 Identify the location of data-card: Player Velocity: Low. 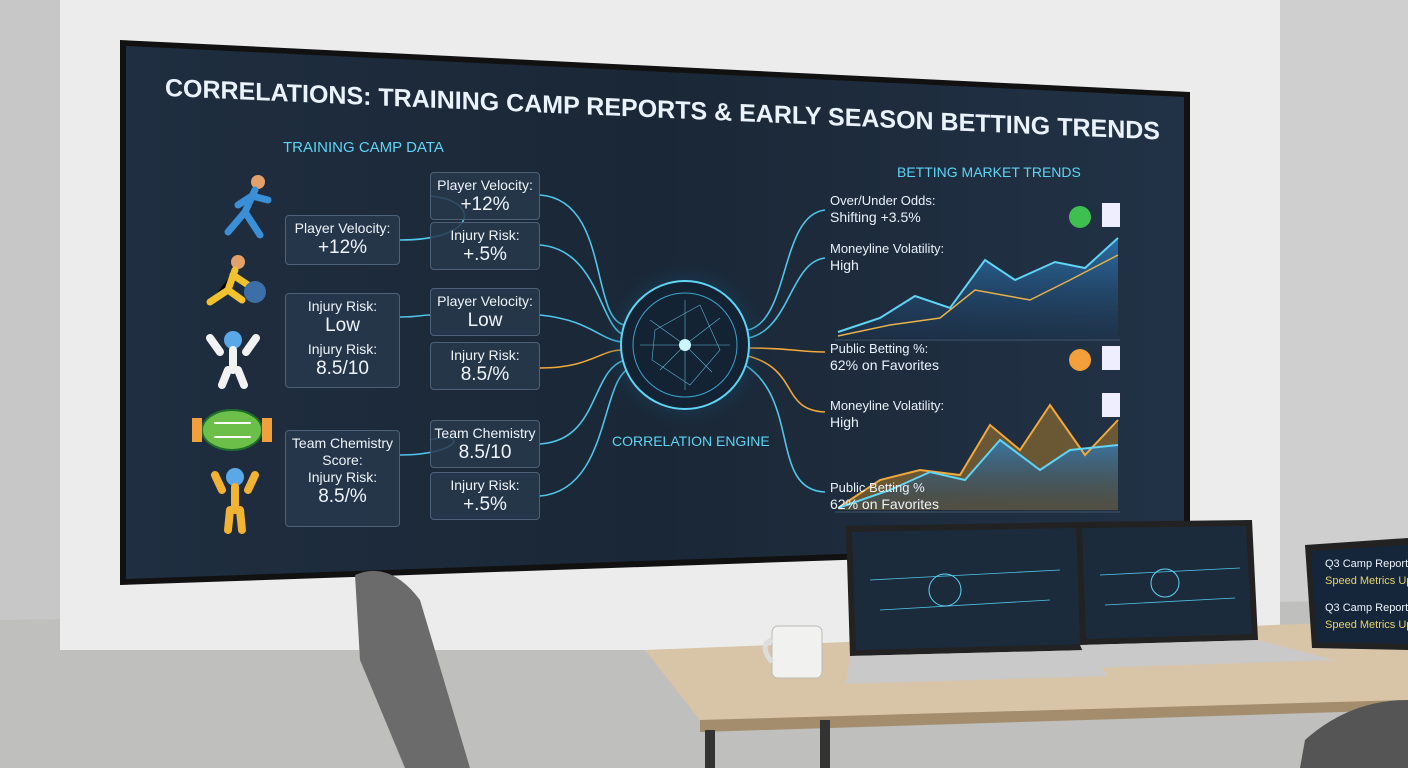
(485, 312).